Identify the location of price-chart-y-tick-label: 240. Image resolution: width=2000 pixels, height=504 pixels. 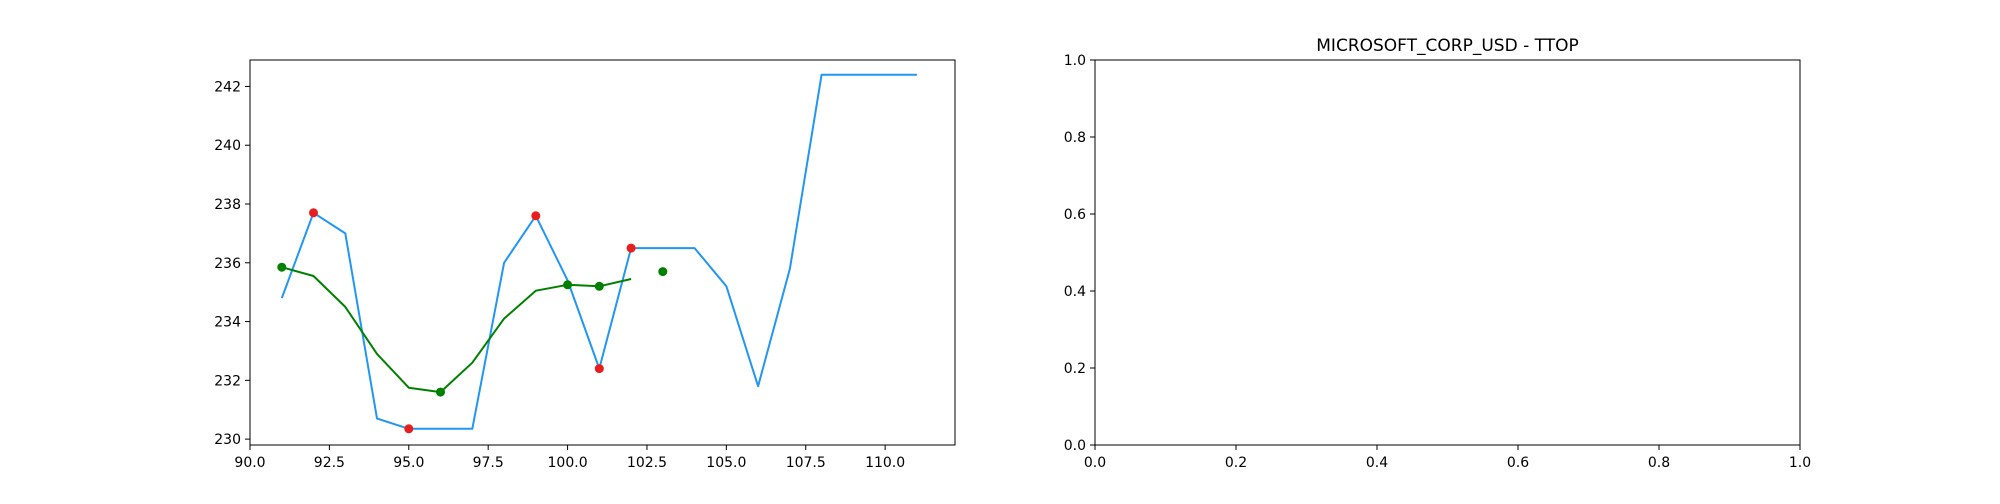
(227, 146).